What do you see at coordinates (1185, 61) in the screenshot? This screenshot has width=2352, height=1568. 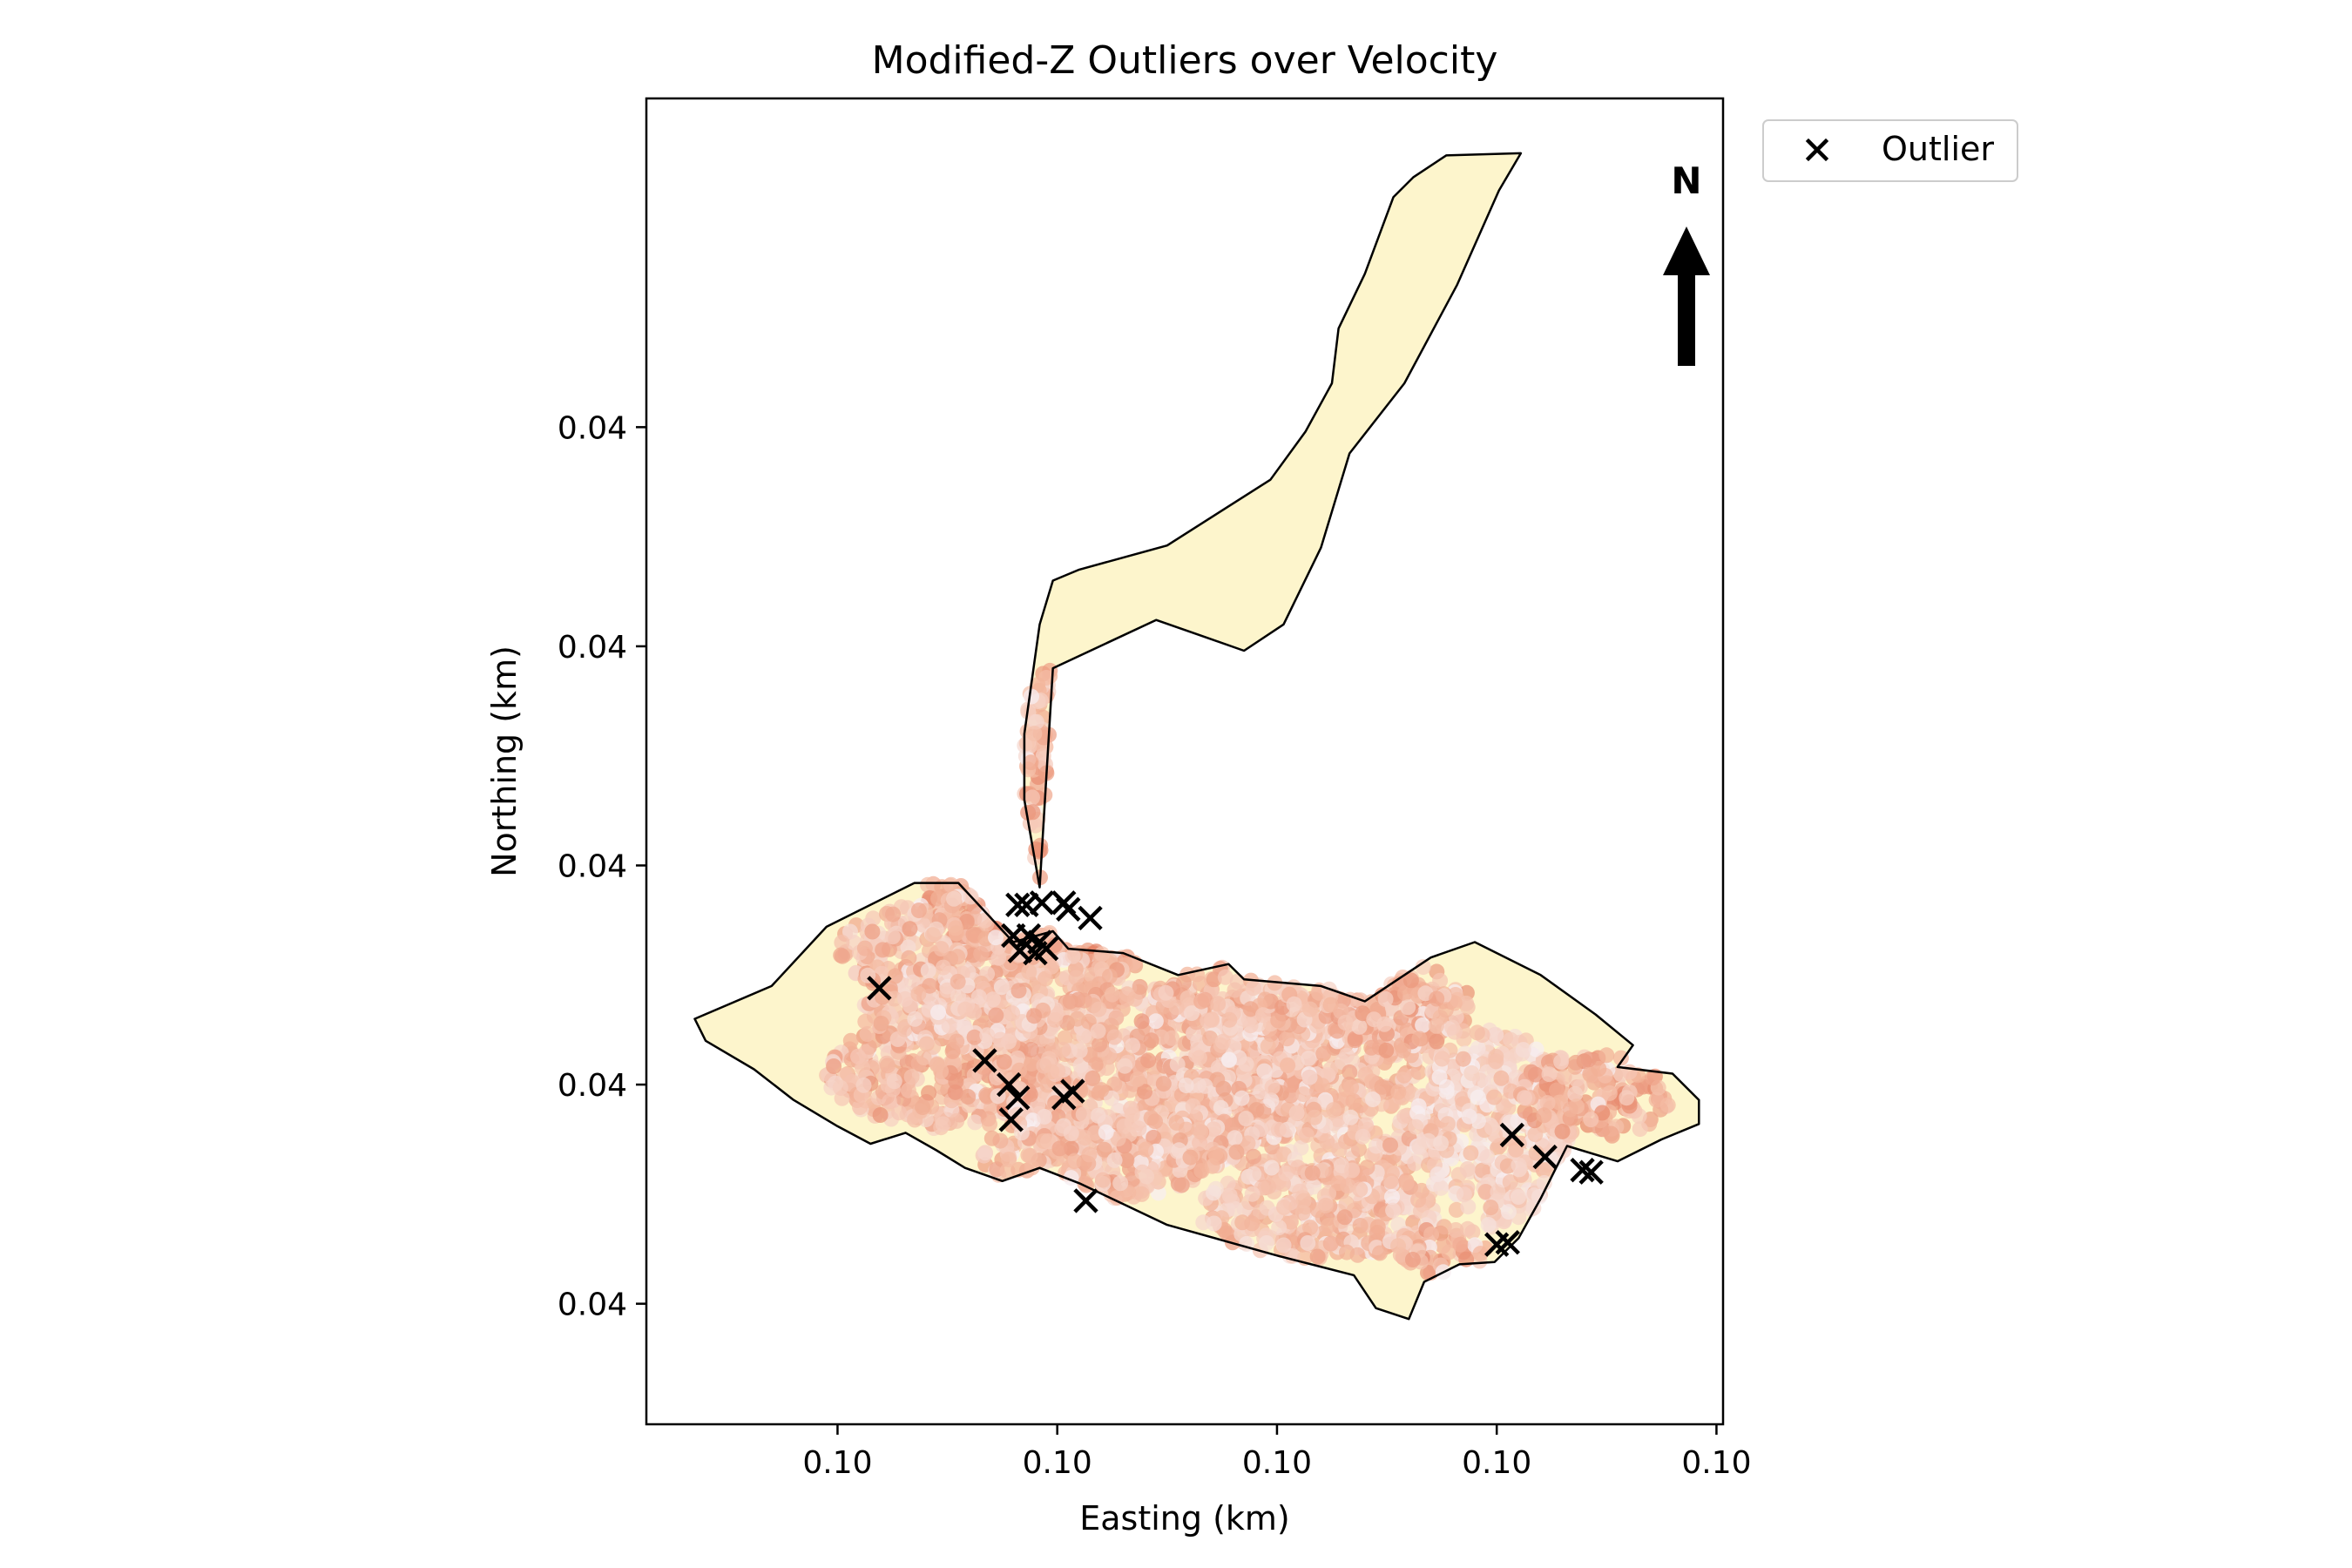 I see `chart-title: Modified-Z Outliers over Velocity` at bounding box center [1185, 61].